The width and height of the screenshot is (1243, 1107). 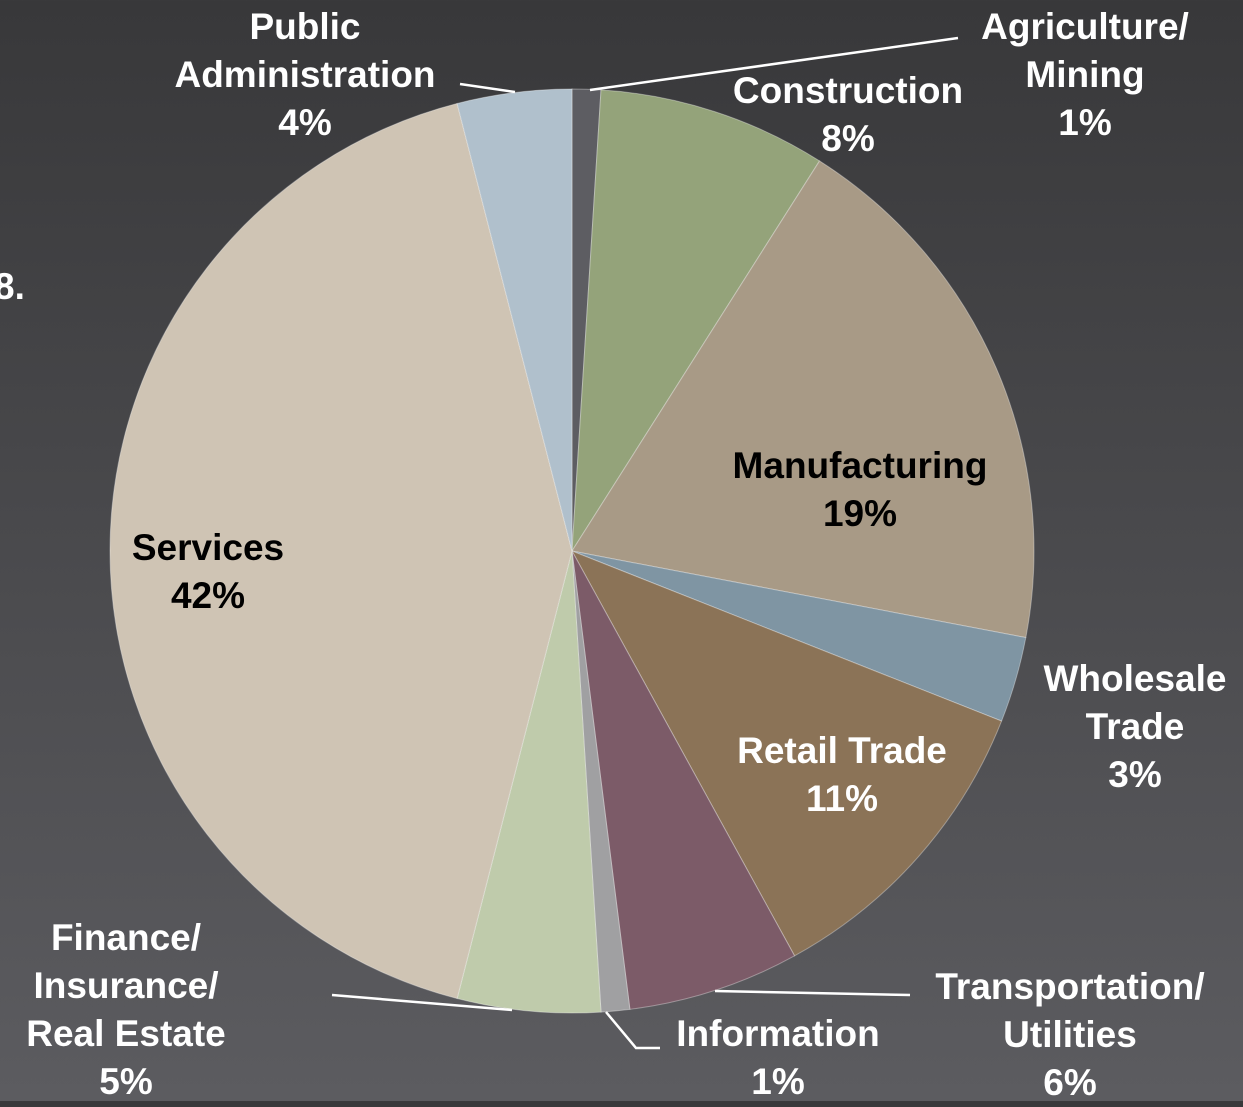 I want to click on category-label: Information, so click(x=778, y=1033).